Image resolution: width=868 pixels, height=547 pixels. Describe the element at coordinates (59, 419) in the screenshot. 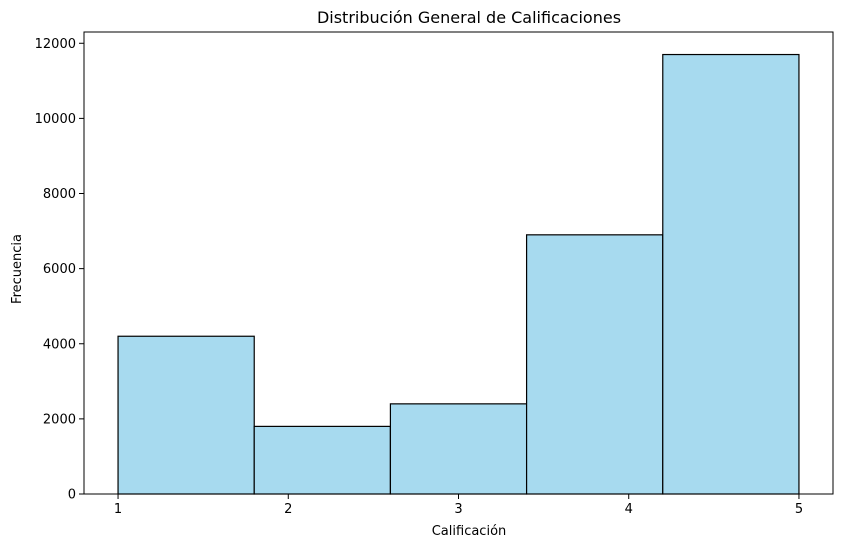

I see `y-tick-label: 2000` at that location.